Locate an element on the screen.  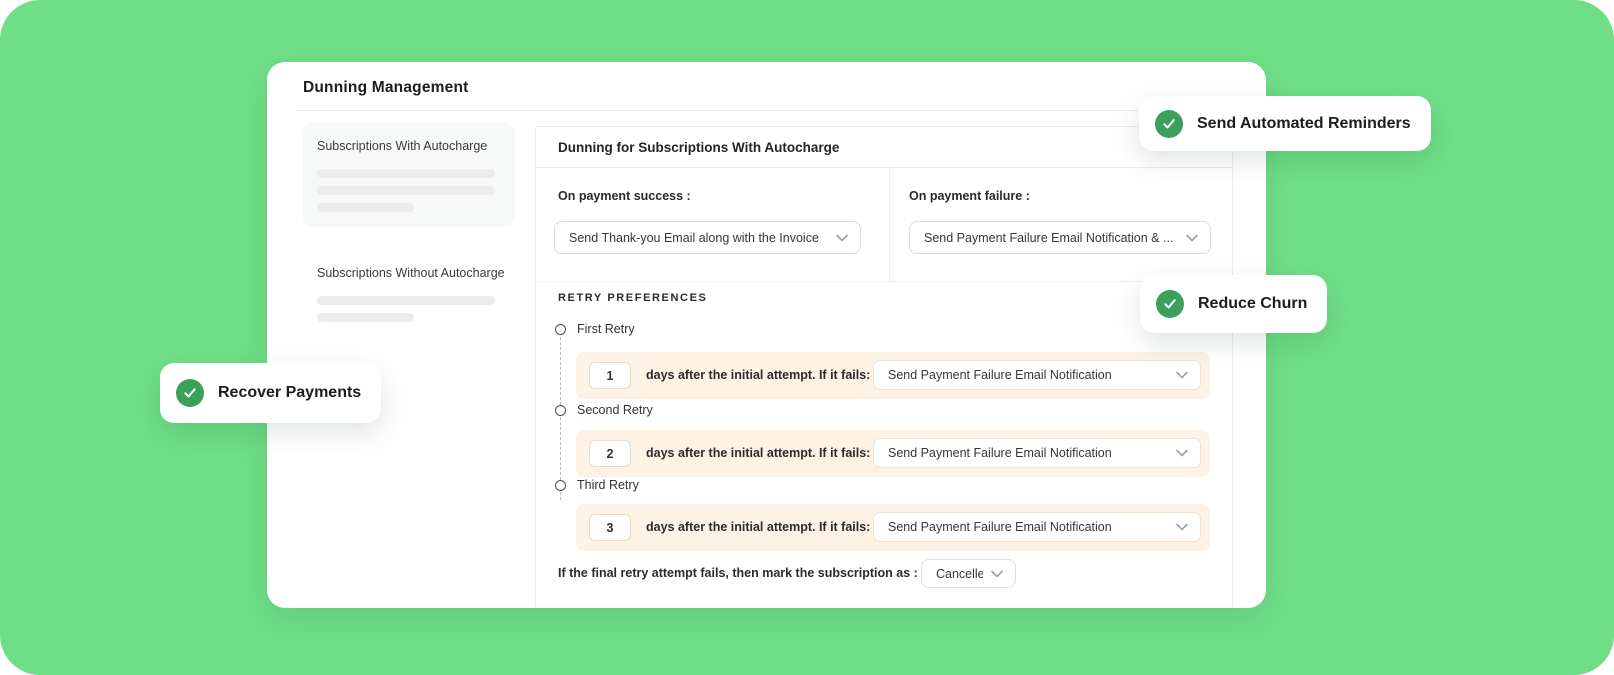
first-retry-label: First Retry is located at coordinates (606, 329).